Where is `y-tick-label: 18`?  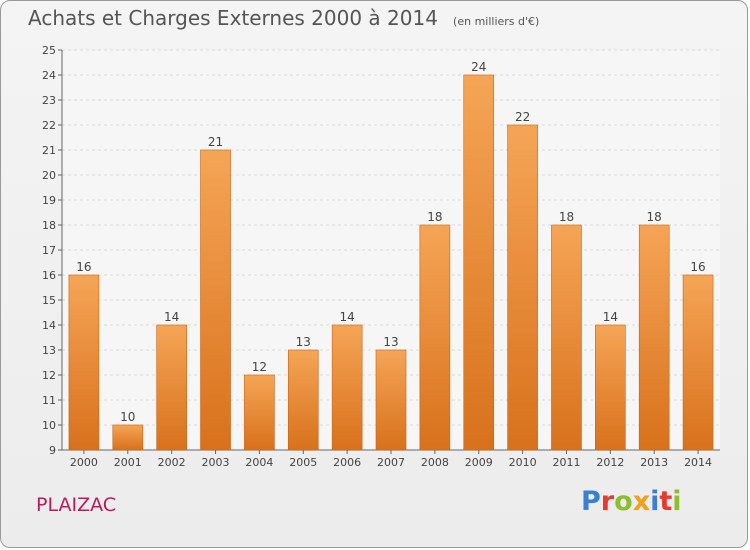
y-tick-label: 18 is located at coordinates (49, 225).